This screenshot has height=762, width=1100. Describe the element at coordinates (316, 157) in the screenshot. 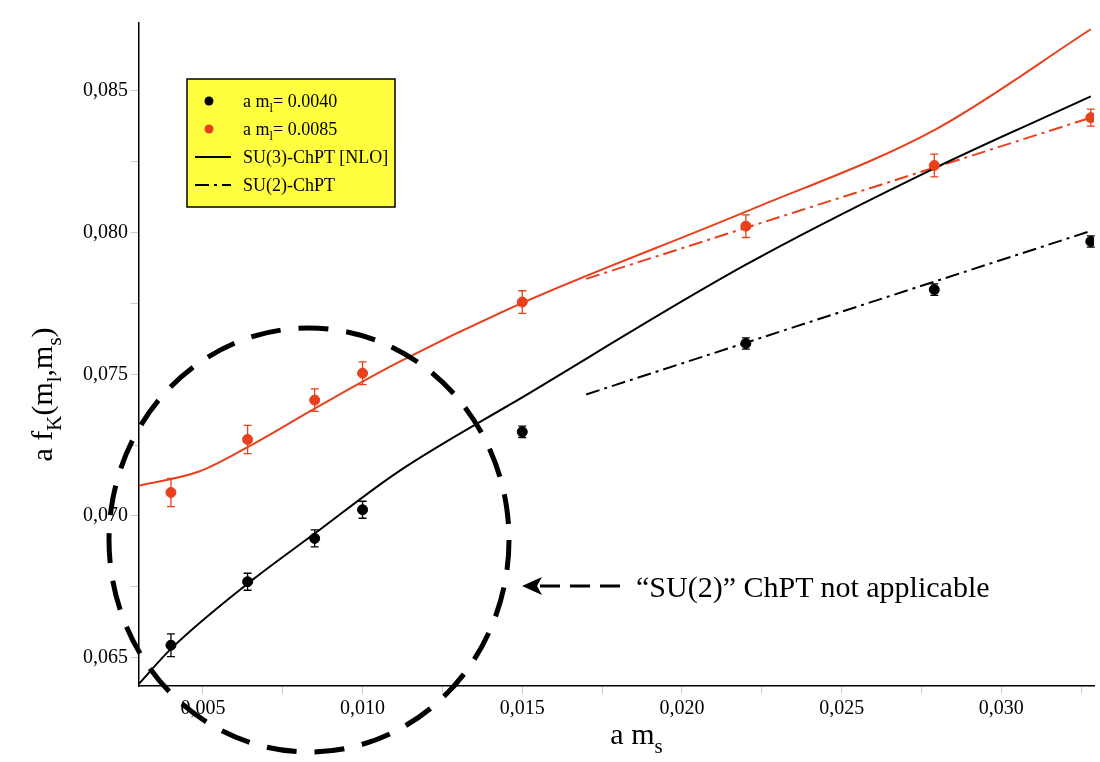

I see `legend-label: SU(3)-ChPT [NLO]` at that location.